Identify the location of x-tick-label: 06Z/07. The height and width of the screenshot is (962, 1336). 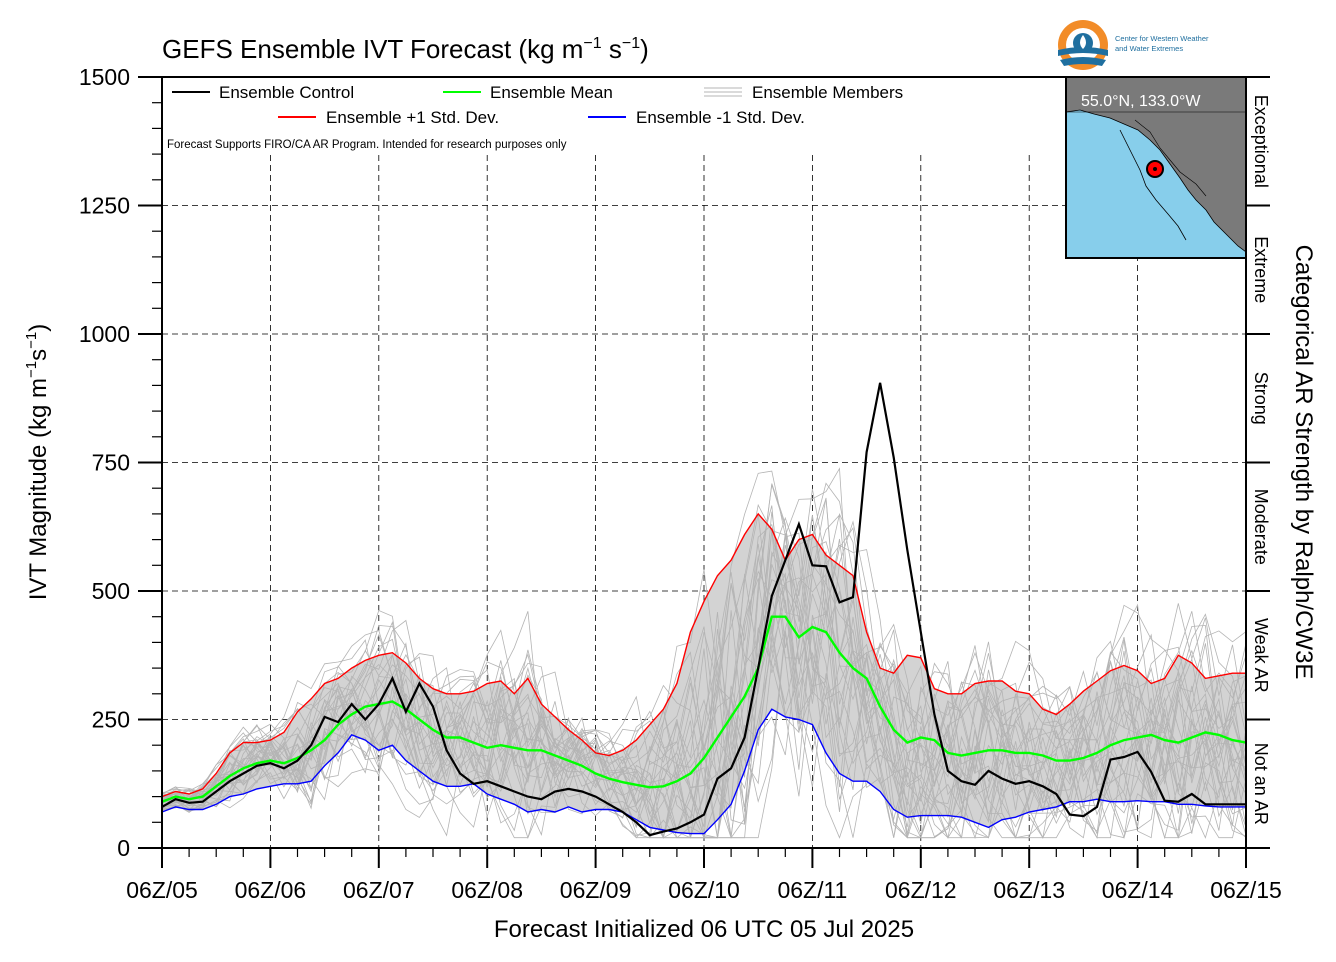
(379, 890).